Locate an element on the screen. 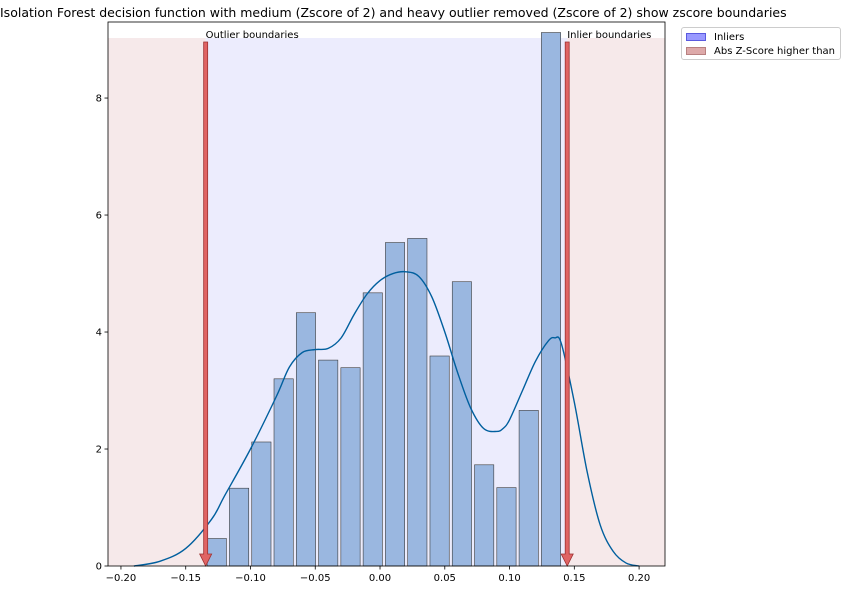 This screenshot has width=848, height=590. legend-entry-zscore: Abs Z-Score higher than is located at coordinates (760, 51).